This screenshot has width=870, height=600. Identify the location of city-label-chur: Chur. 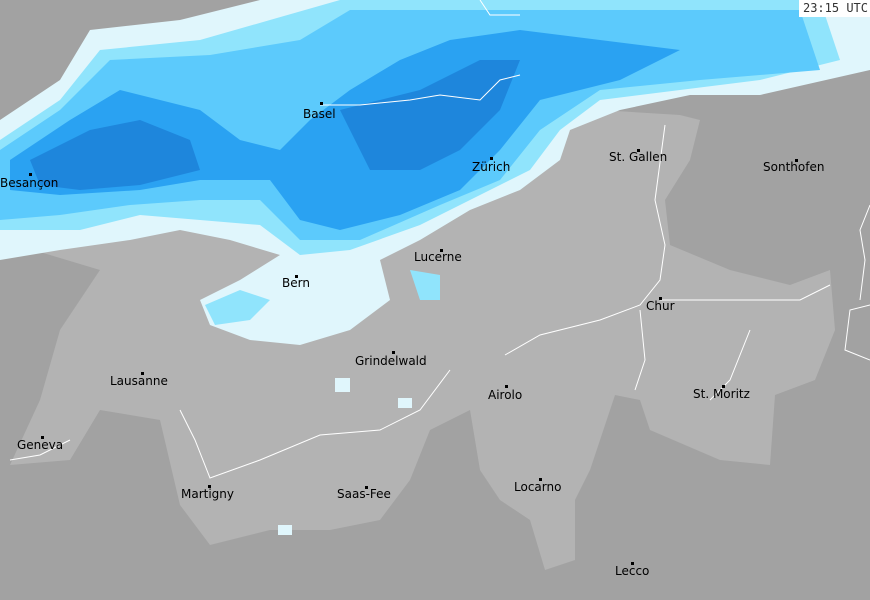
(660, 306).